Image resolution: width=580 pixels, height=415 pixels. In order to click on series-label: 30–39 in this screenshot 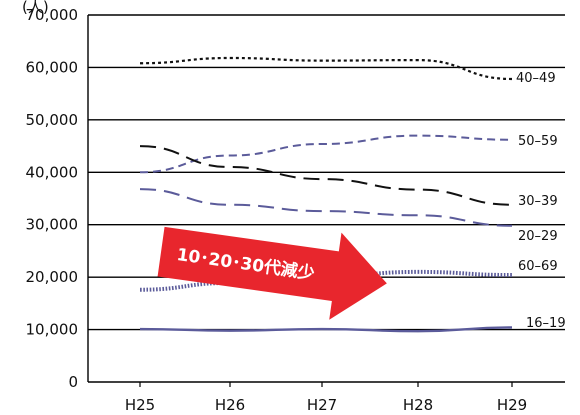, I will do `click(538, 201)`.